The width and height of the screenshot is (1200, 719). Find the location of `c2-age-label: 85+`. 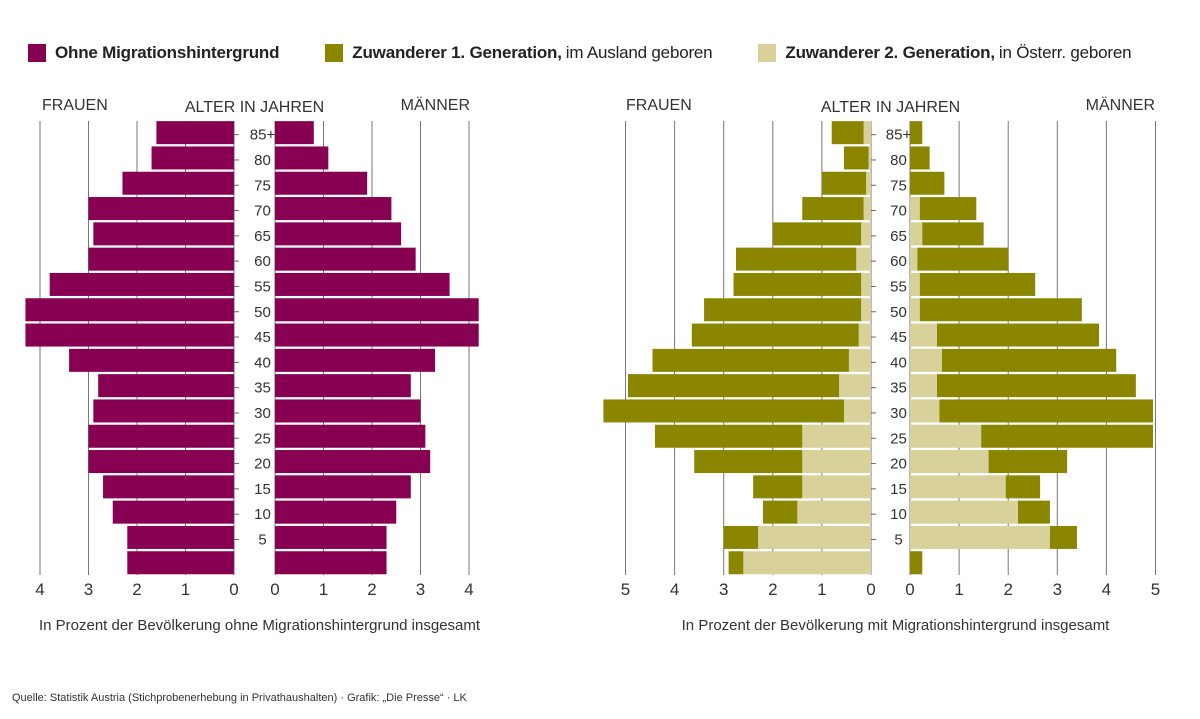

c2-age-label: 85+ is located at coordinates (899, 135).